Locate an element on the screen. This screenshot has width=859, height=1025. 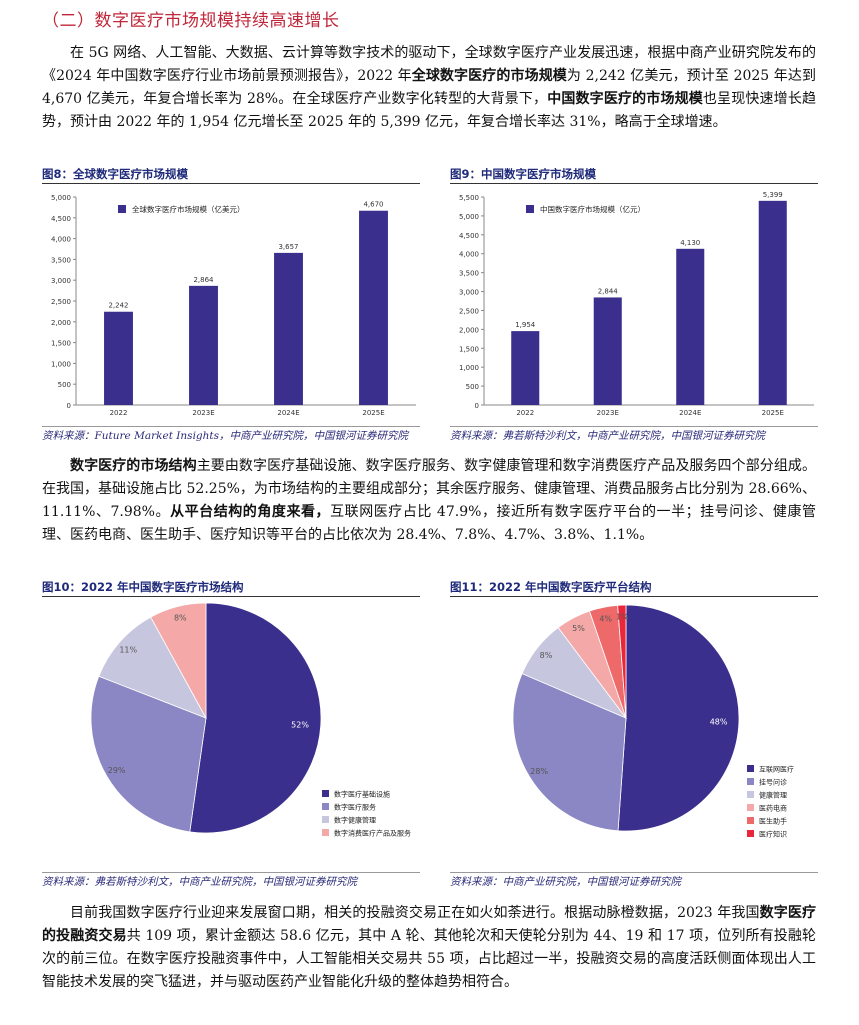
y-tick-label: 0 is located at coordinates (69, 406).